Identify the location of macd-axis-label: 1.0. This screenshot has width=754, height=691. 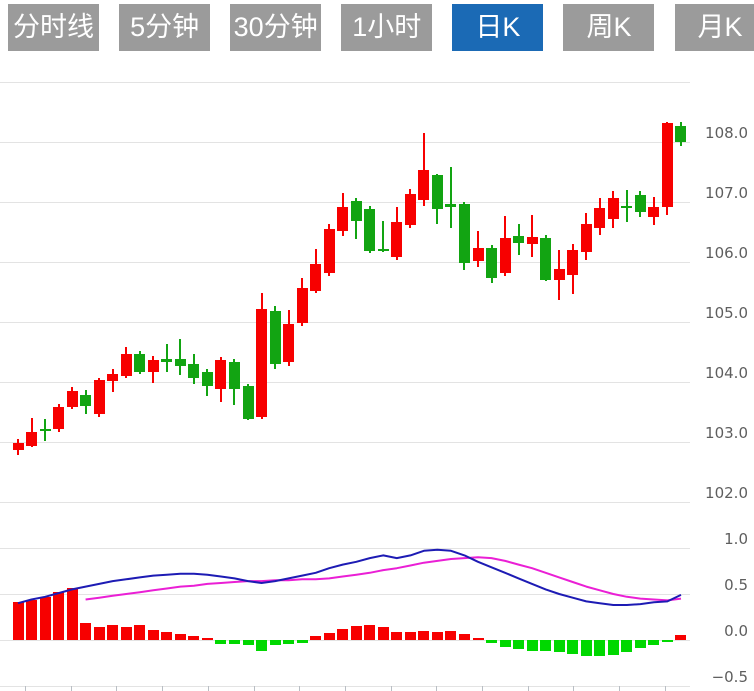
(736, 539).